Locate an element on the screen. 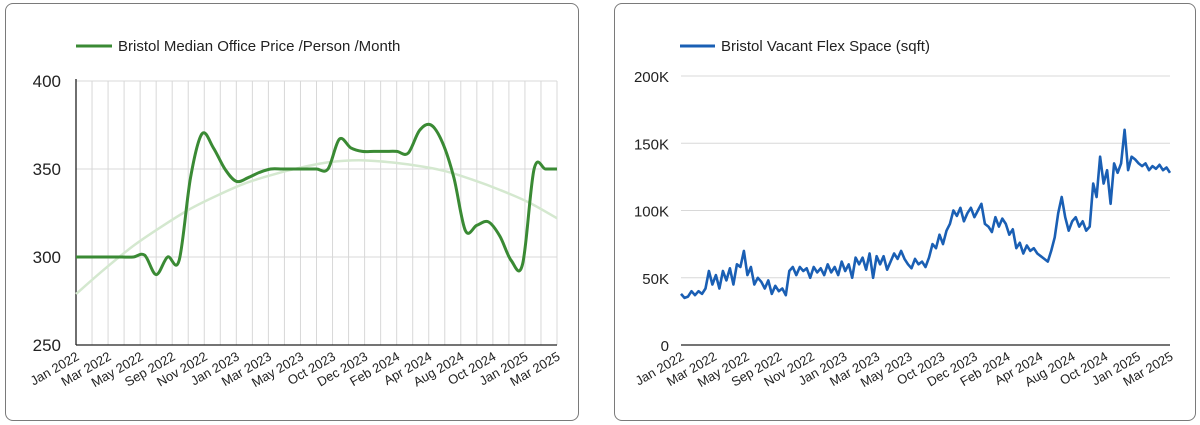 The image size is (1200, 425). y-tick-label: 300 is located at coordinates (47, 257).